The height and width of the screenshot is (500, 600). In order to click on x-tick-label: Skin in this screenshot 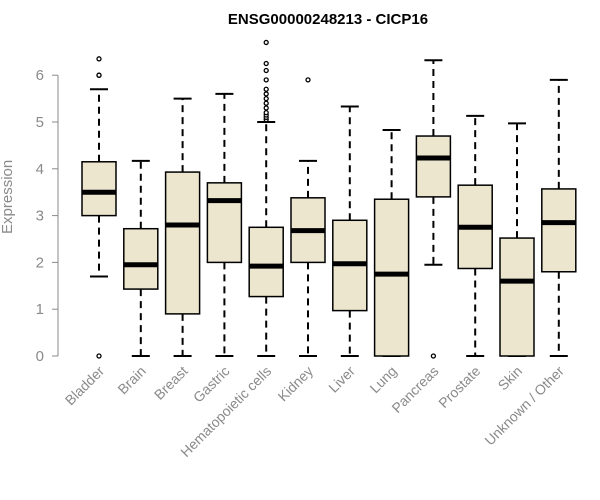, I will do `click(510, 378)`.